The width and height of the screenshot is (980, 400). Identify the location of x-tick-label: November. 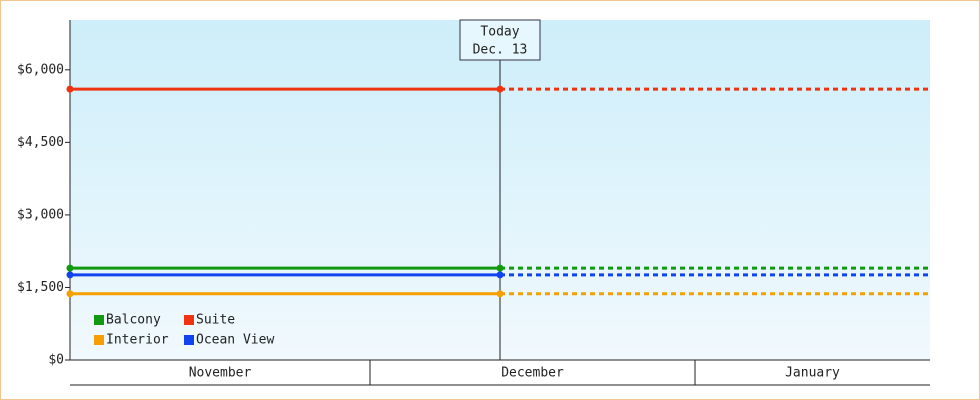
(220, 373).